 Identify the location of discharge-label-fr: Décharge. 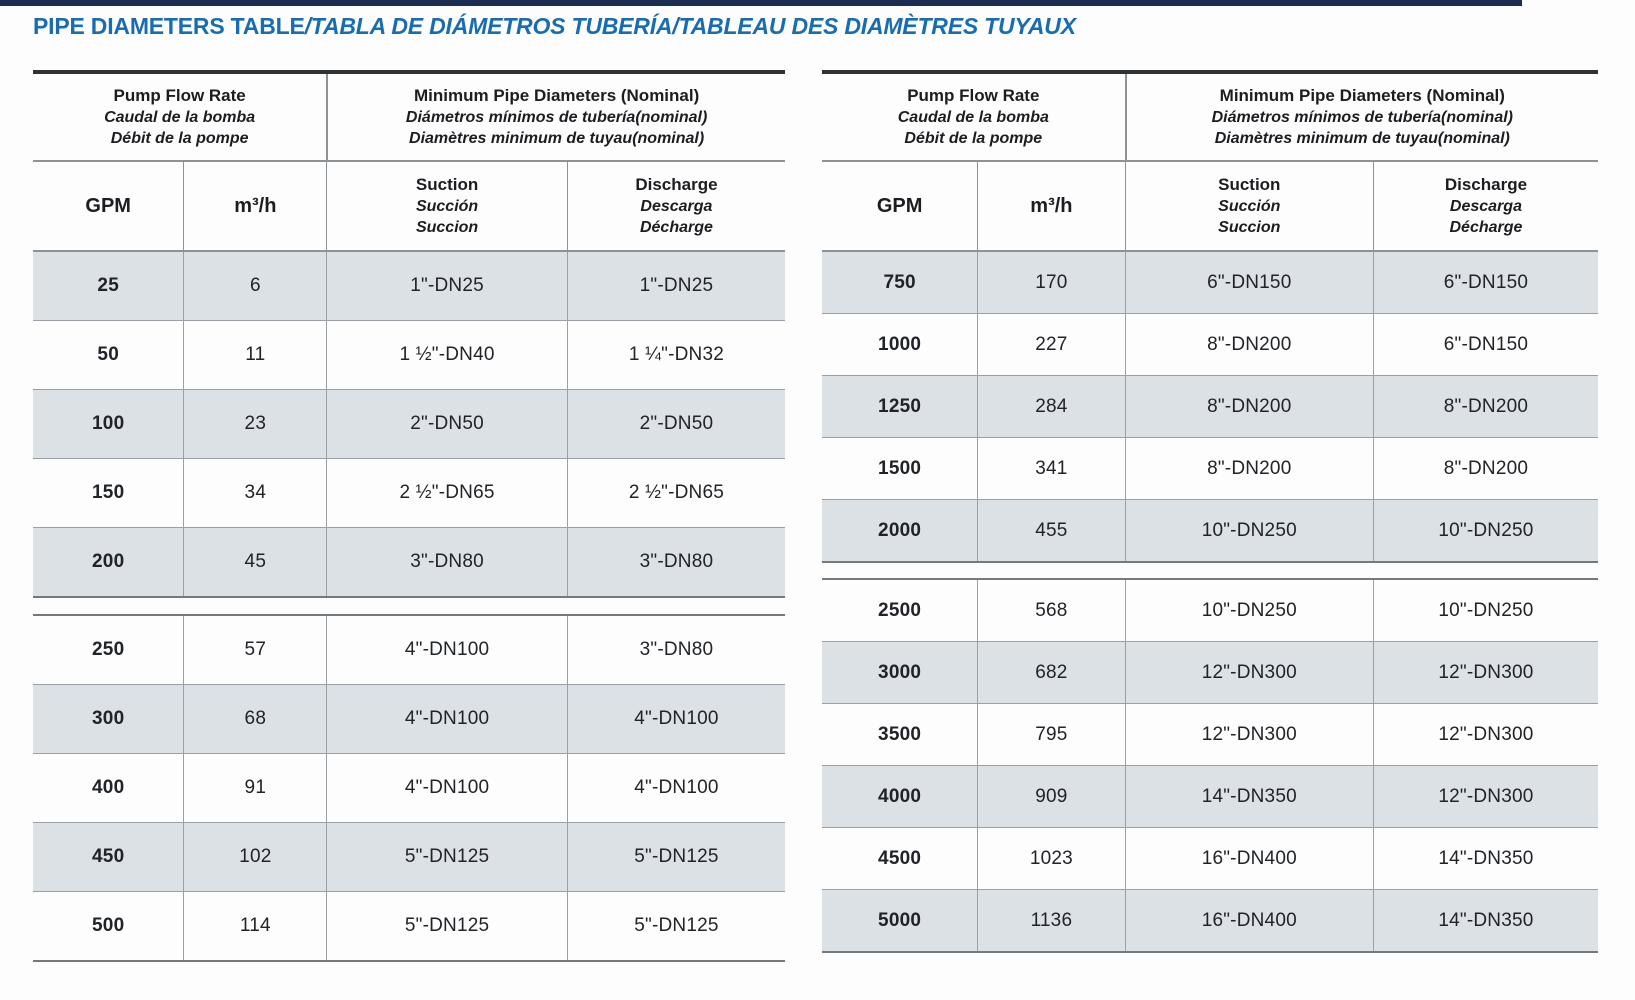
(1486, 228).